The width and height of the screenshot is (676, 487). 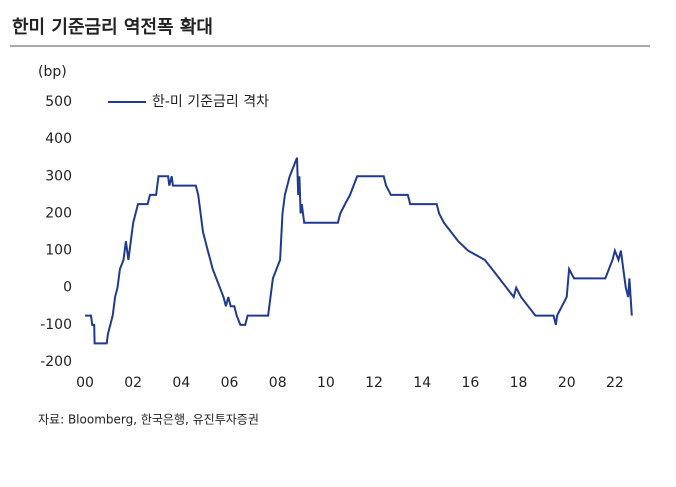 What do you see at coordinates (58, 176) in the screenshot?
I see `y-tick-label: 300` at bounding box center [58, 176].